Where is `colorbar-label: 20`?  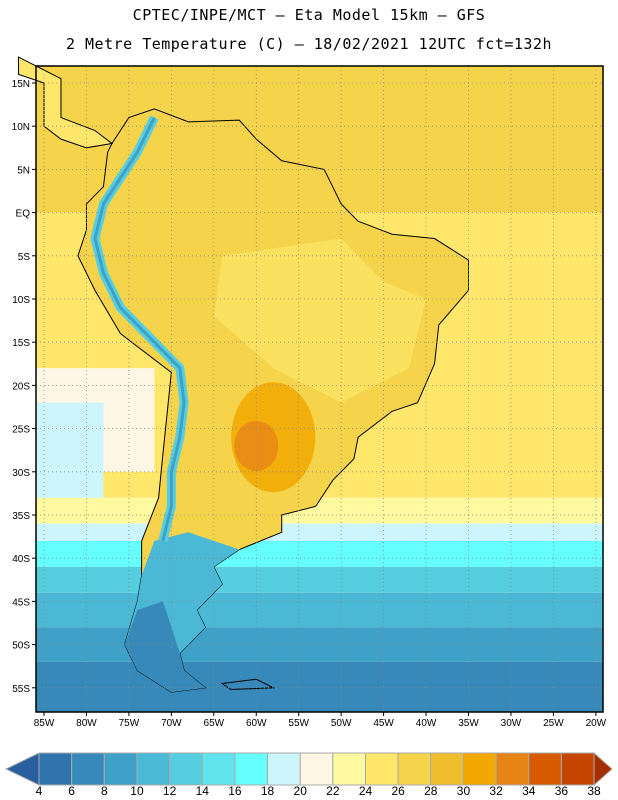 colorbar-label: 20 is located at coordinates (301, 791).